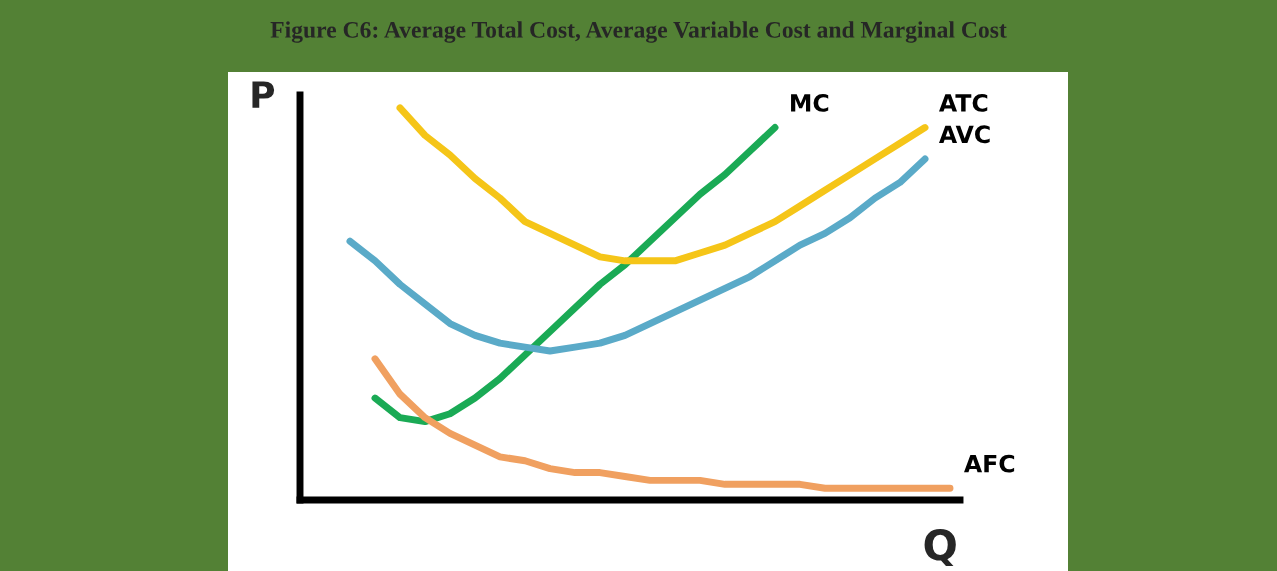 This screenshot has width=1277, height=571. What do you see at coordinates (810, 103) in the screenshot?
I see `series-label: MC` at bounding box center [810, 103].